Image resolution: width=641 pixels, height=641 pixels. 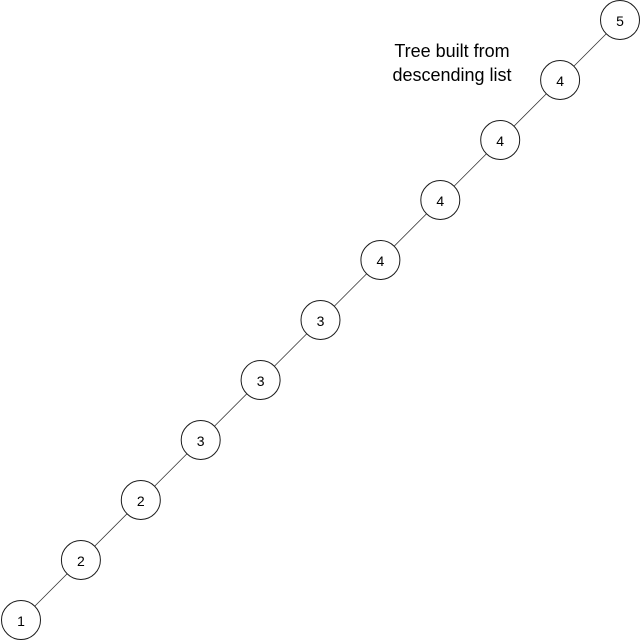 I want to click on tree-node: 1, so click(x=21, y=620).